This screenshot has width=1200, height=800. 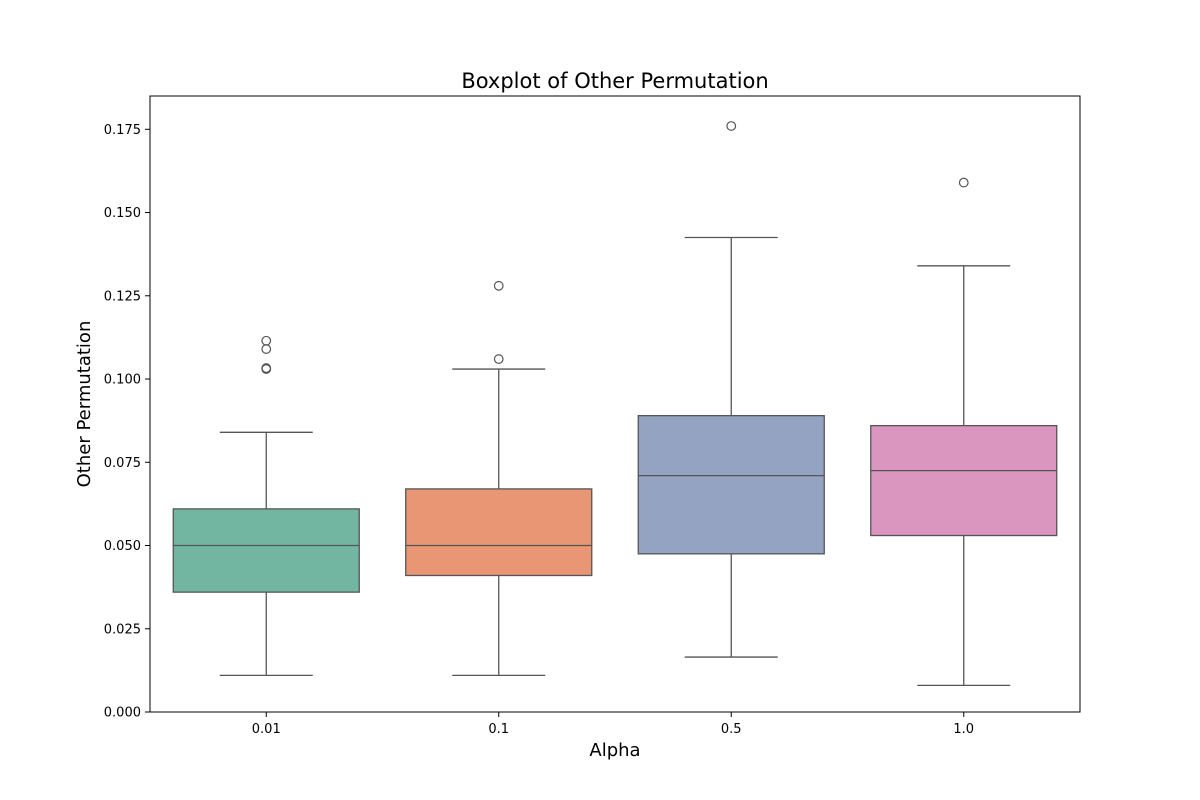 I want to click on x-tick-label: 0.1, so click(x=498, y=729).